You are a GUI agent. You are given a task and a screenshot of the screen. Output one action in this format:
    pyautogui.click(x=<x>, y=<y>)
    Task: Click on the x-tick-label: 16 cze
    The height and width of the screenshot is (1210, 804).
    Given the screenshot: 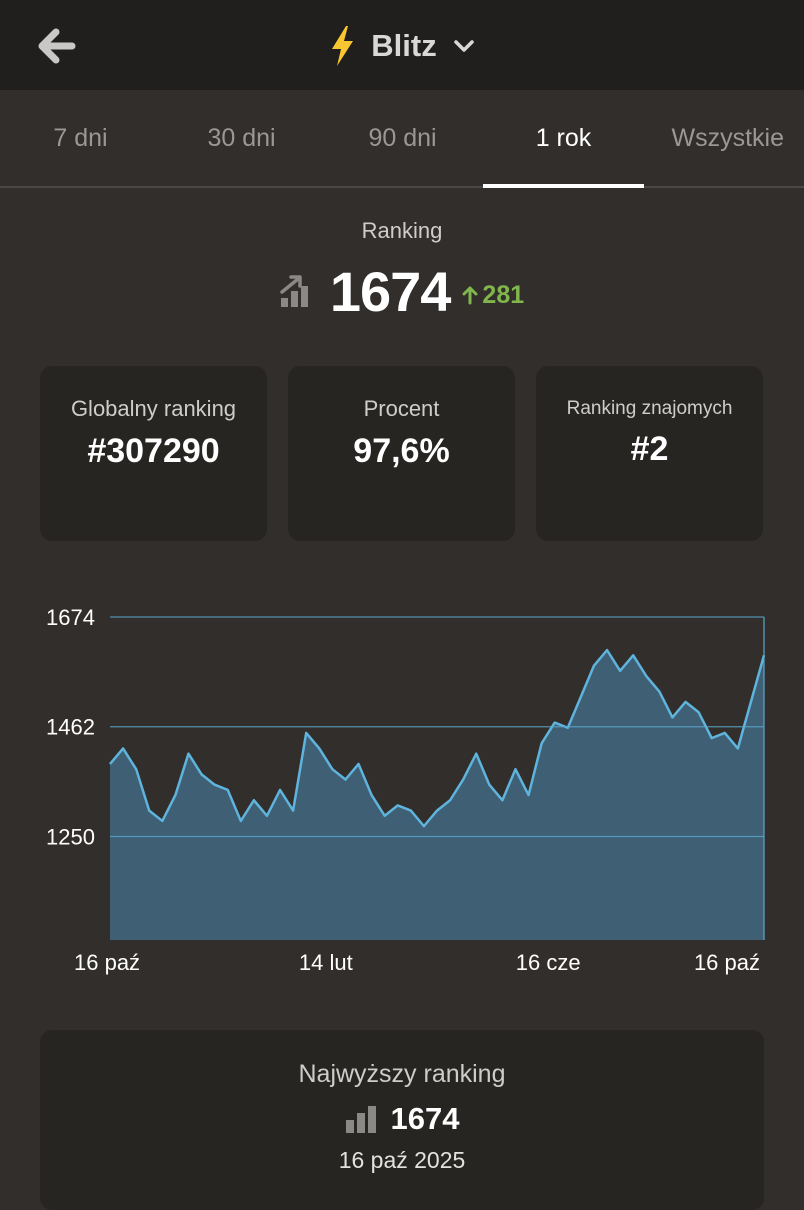 What is the action you would take?
    pyautogui.click(x=548, y=962)
    